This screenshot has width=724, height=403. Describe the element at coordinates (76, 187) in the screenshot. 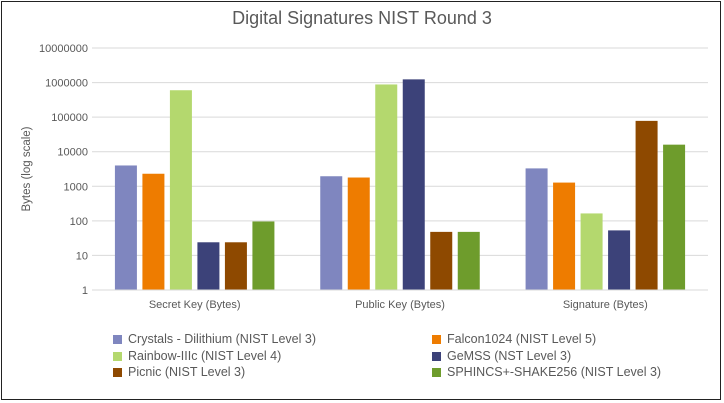

I see `y-tick-label: 1000` at that location.